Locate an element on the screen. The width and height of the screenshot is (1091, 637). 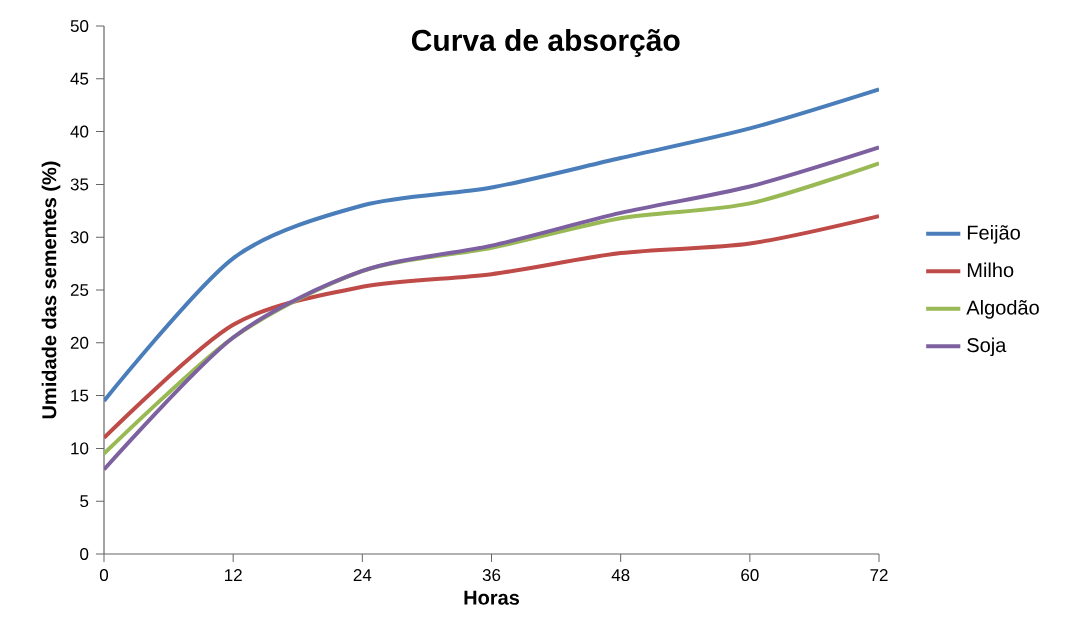
y-tick-label: 35 is located at coordinates (79, 184).